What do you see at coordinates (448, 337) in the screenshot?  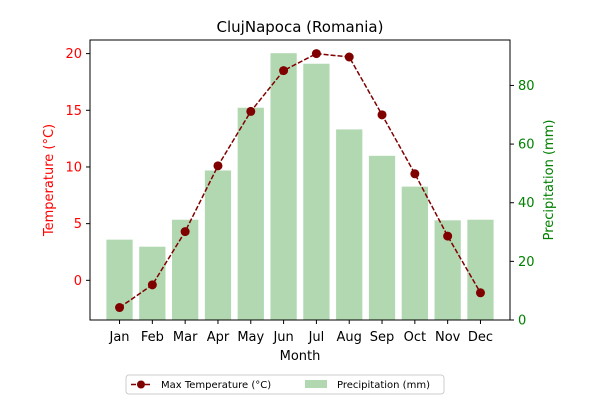 I see `x-tick-label: Nov` at bounding box center [448, 337].